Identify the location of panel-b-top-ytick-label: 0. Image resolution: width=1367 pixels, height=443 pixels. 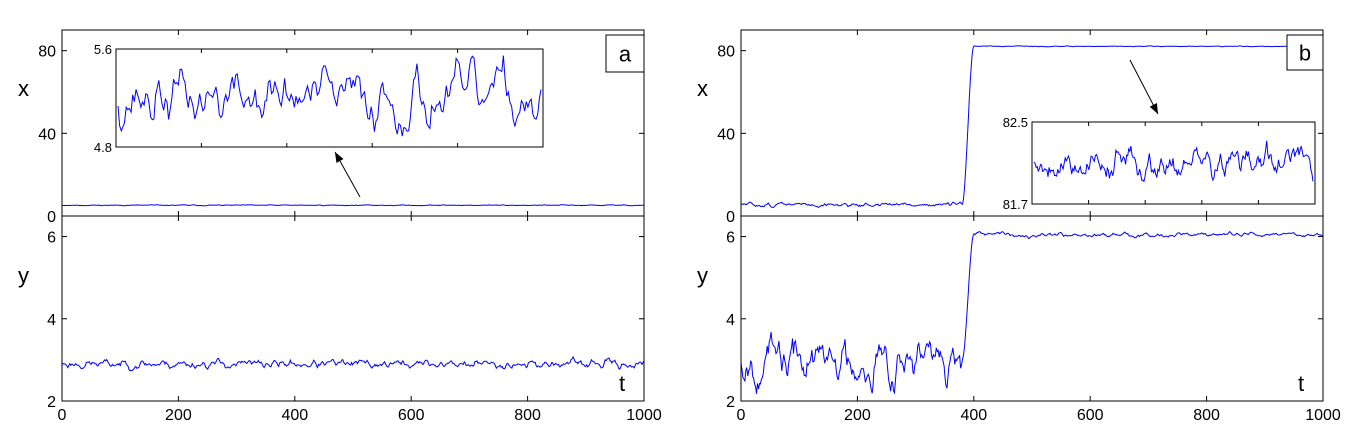
(730, 217).